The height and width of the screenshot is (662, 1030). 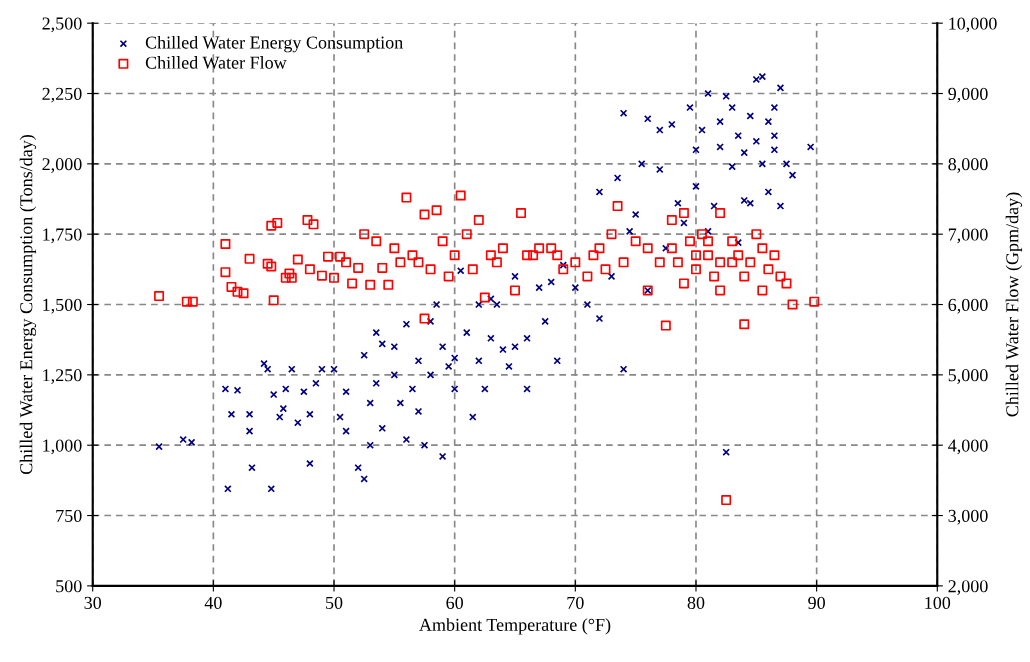 What do you see at coordinates (69, 515) in the screenshot?
I see `y-tick-label: 750` at bounding box center [69, 515].